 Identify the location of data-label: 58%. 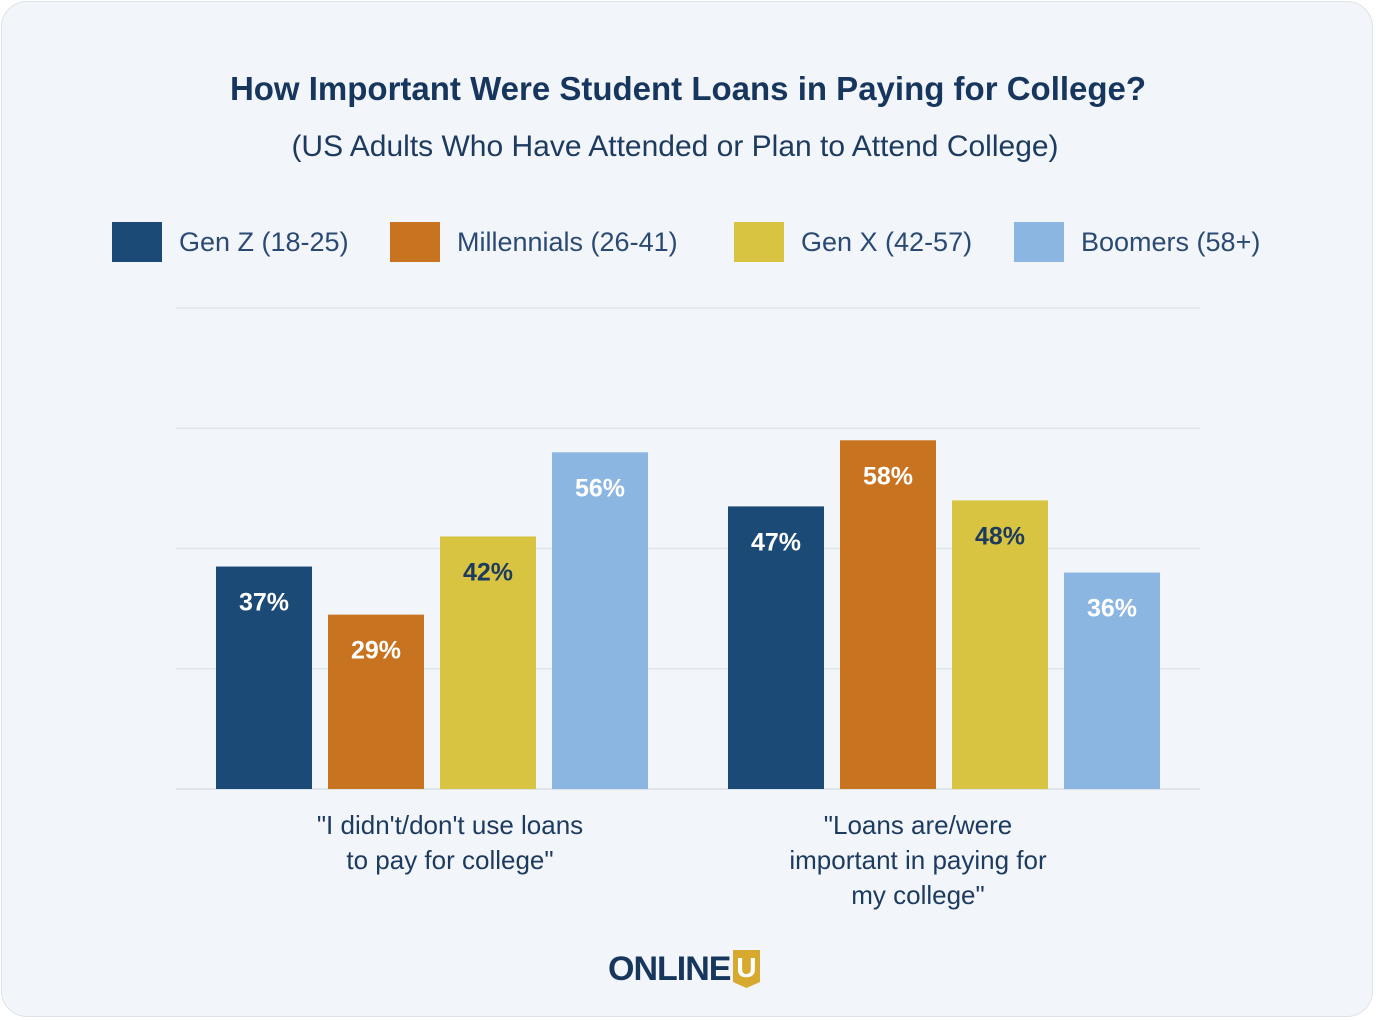
(888, 476).